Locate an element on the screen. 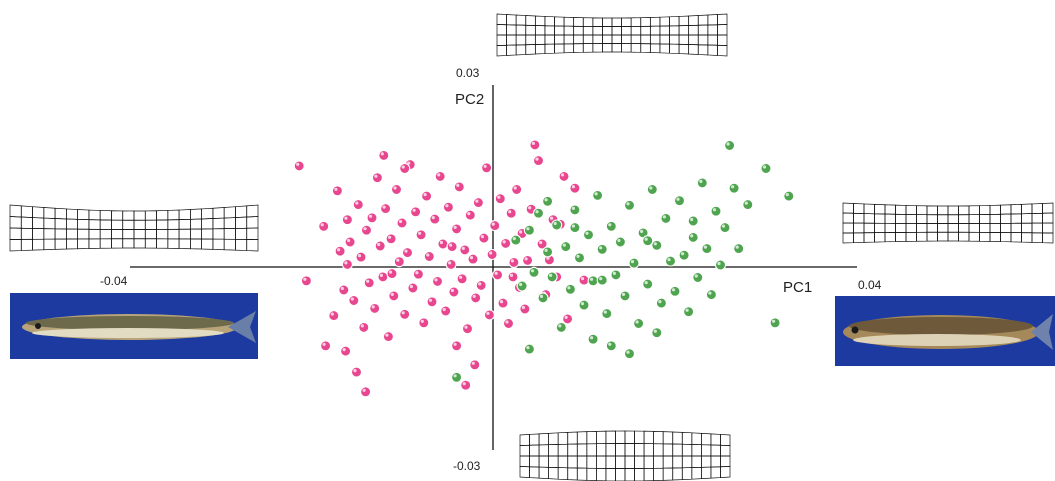 Image resolution: width=1055 pixels, height=481 pixels. y-tick-label-min: -0.03 is located at coordinates (467, 466).